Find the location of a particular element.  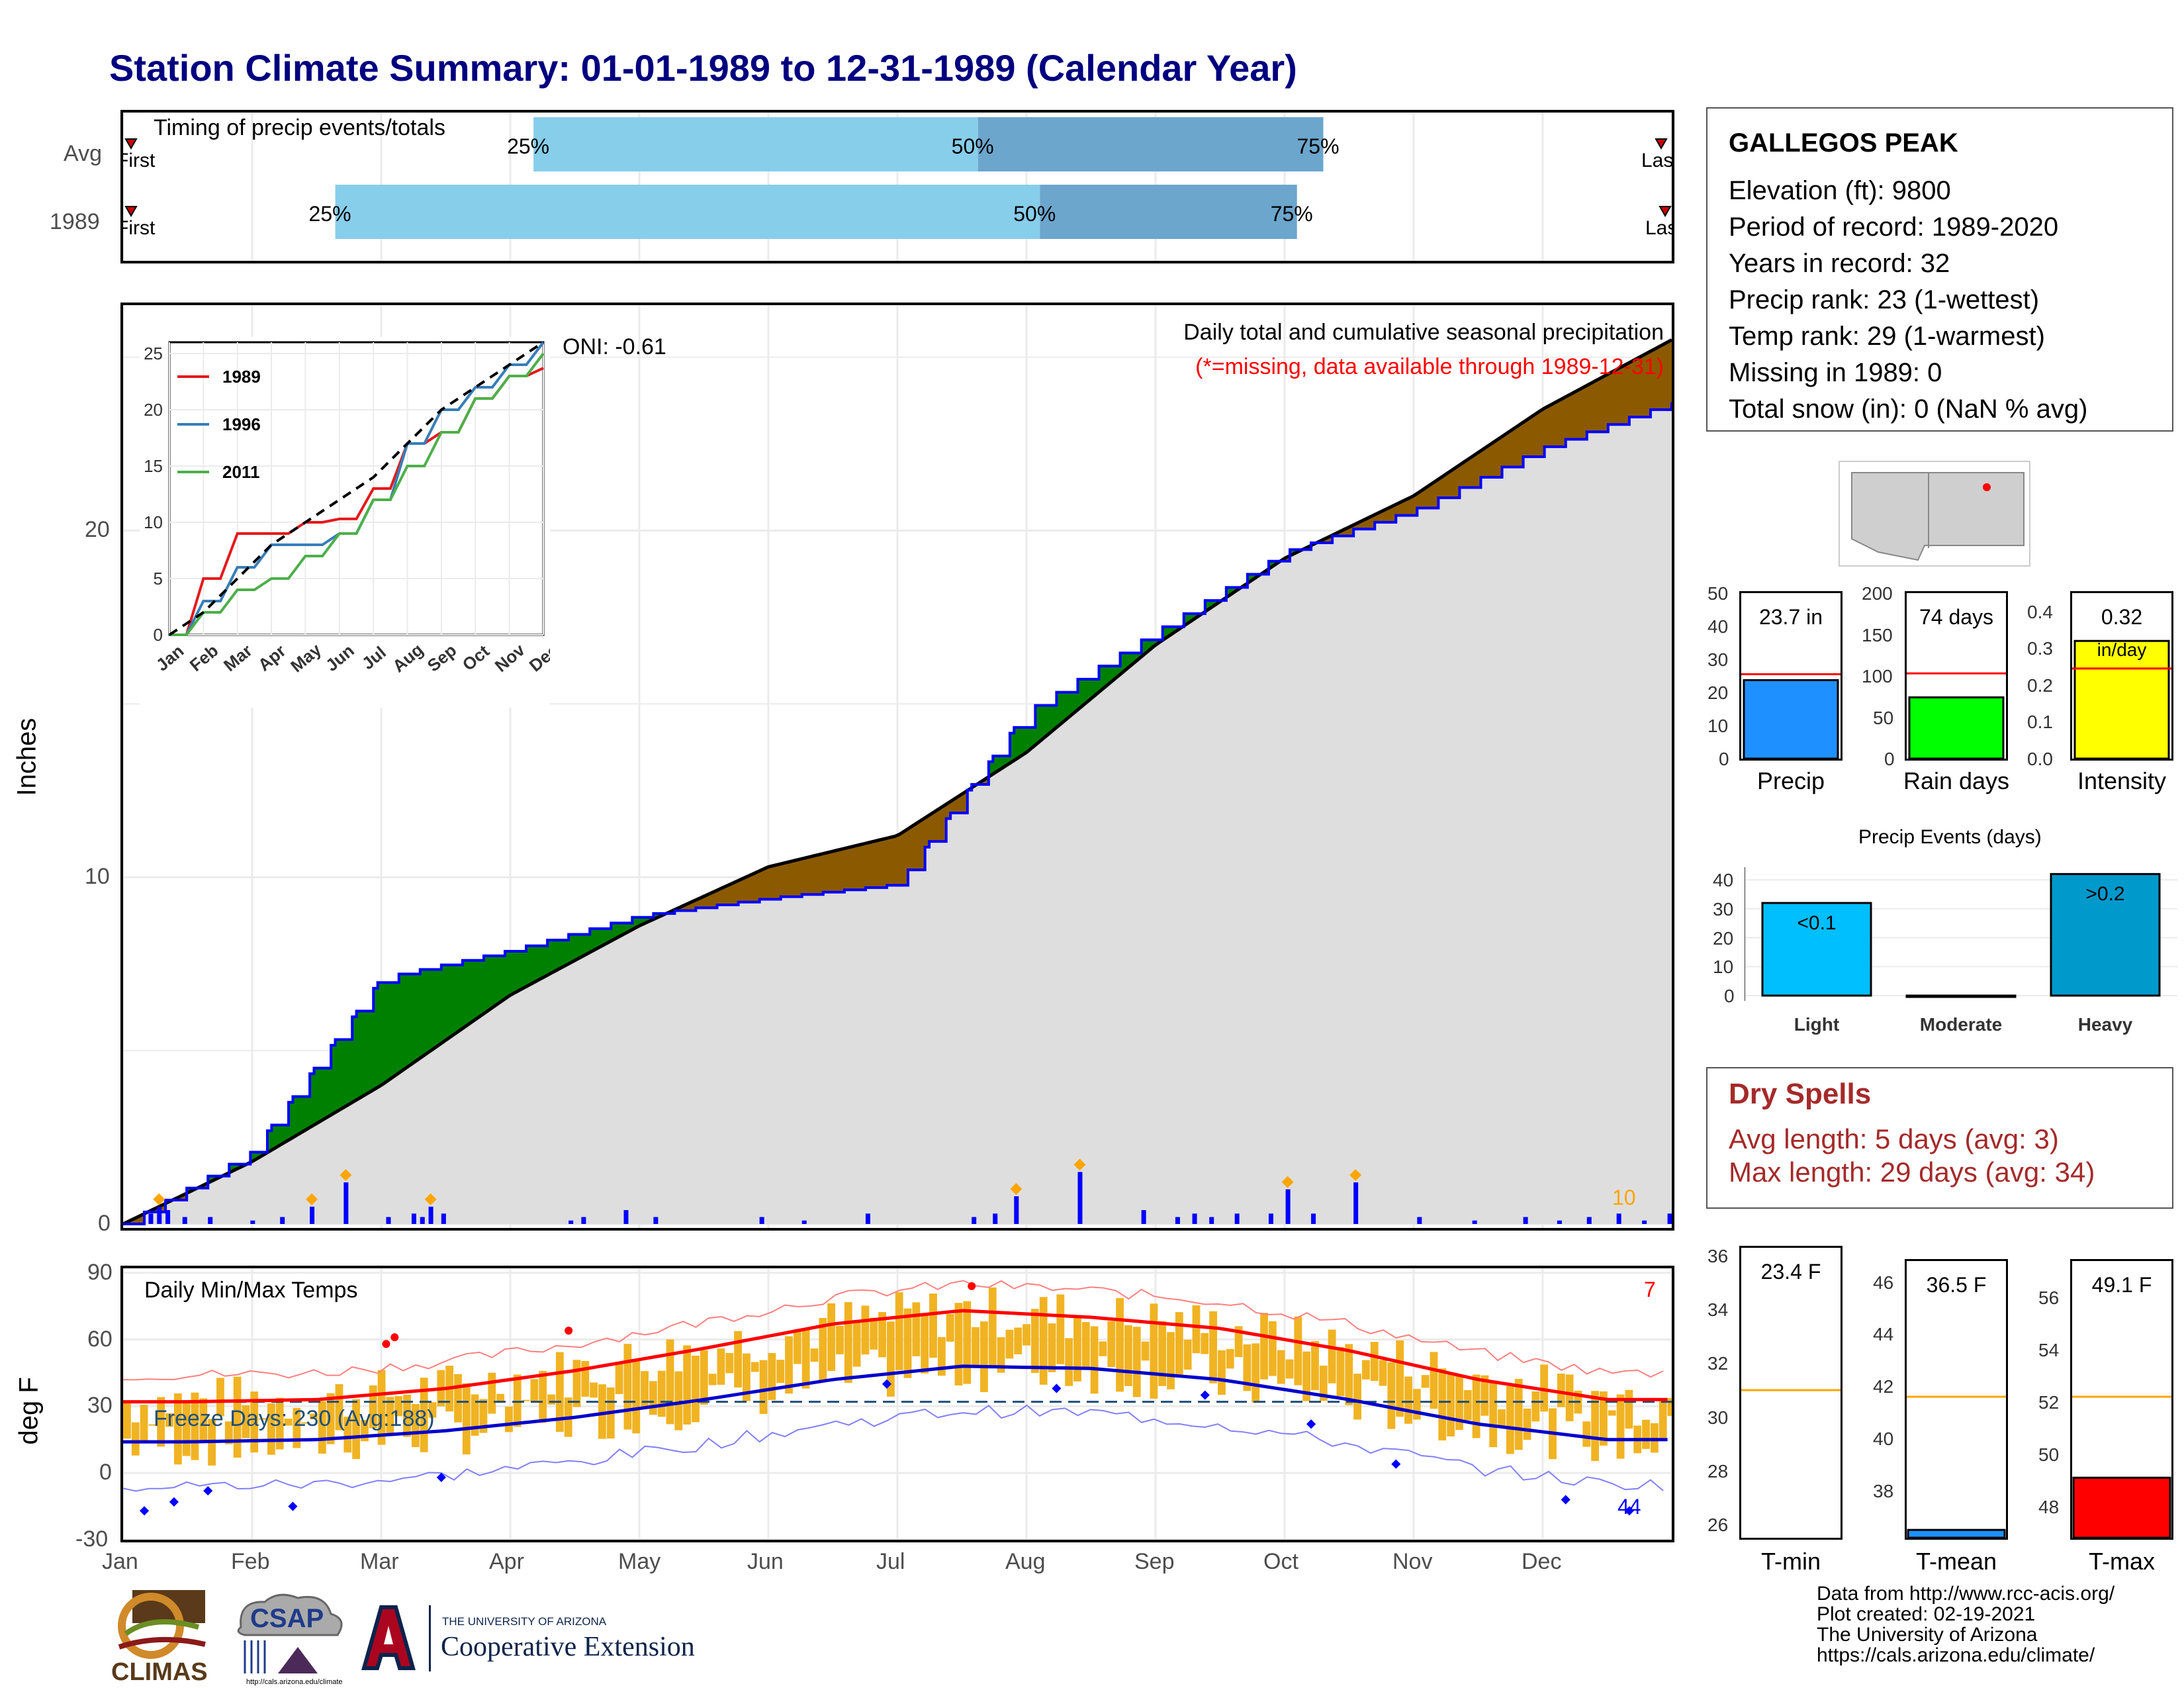

climas-logo: CLIMAS is located at coordinates (162, 1637).